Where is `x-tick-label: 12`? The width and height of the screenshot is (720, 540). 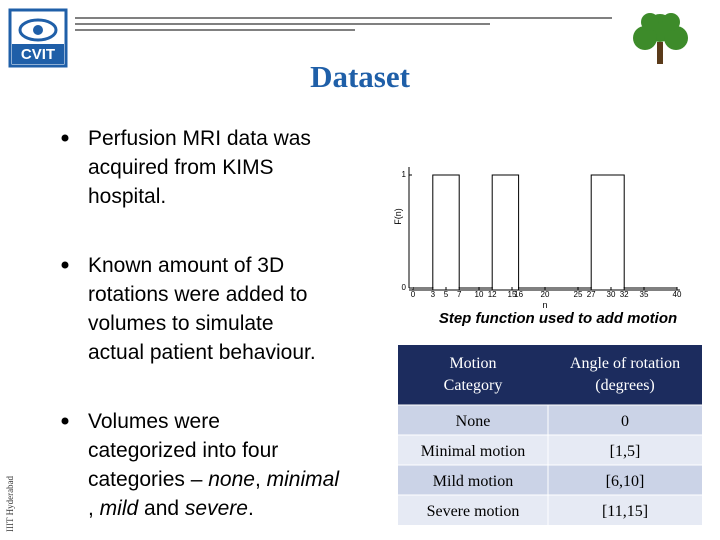
x-tick-label: 12 is located at coordinates (492, 294).